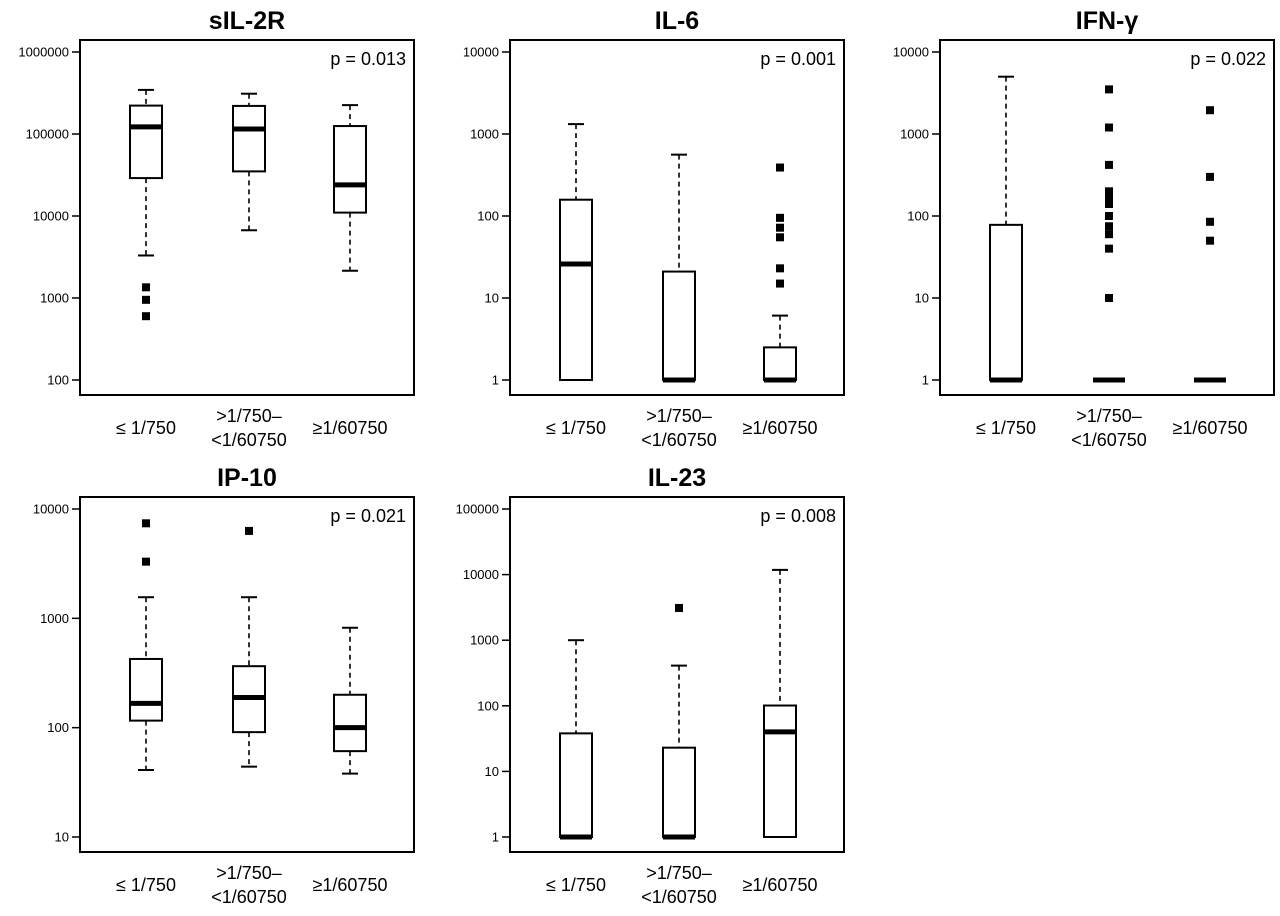  I want to click on p-value-label: p = 0.022, so click(1228, 59).